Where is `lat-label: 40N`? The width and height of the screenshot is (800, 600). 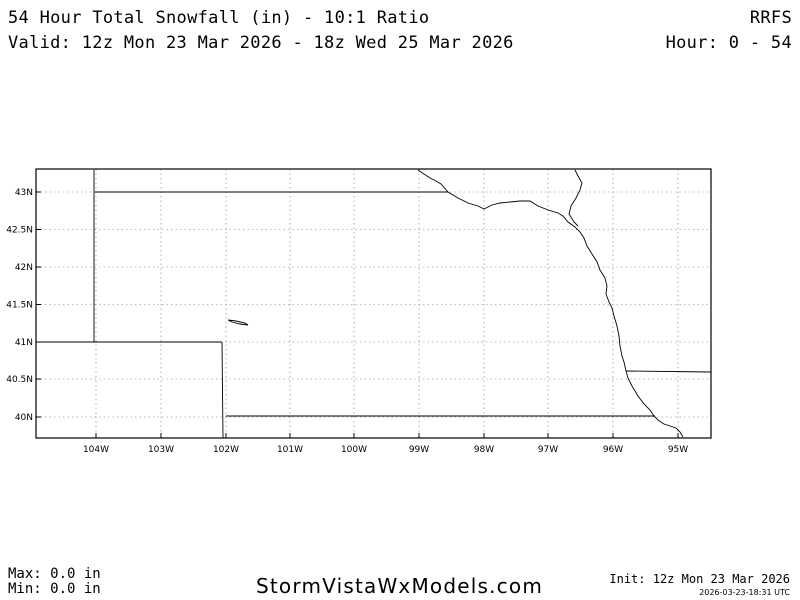
lat-label: 40N is located at coordinates (24, 418).